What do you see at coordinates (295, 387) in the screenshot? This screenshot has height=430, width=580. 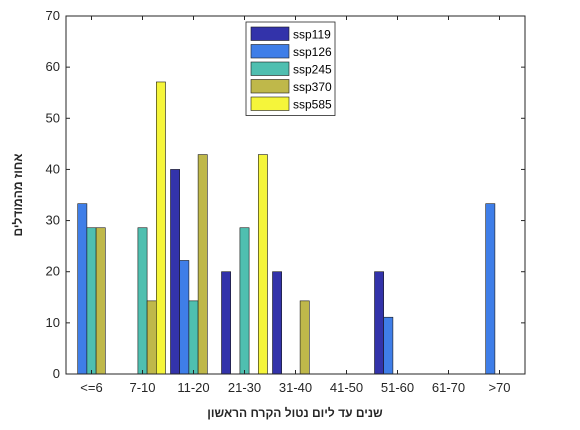 I see `x-tick-label: 31-40` at bounding box center [295, 387].